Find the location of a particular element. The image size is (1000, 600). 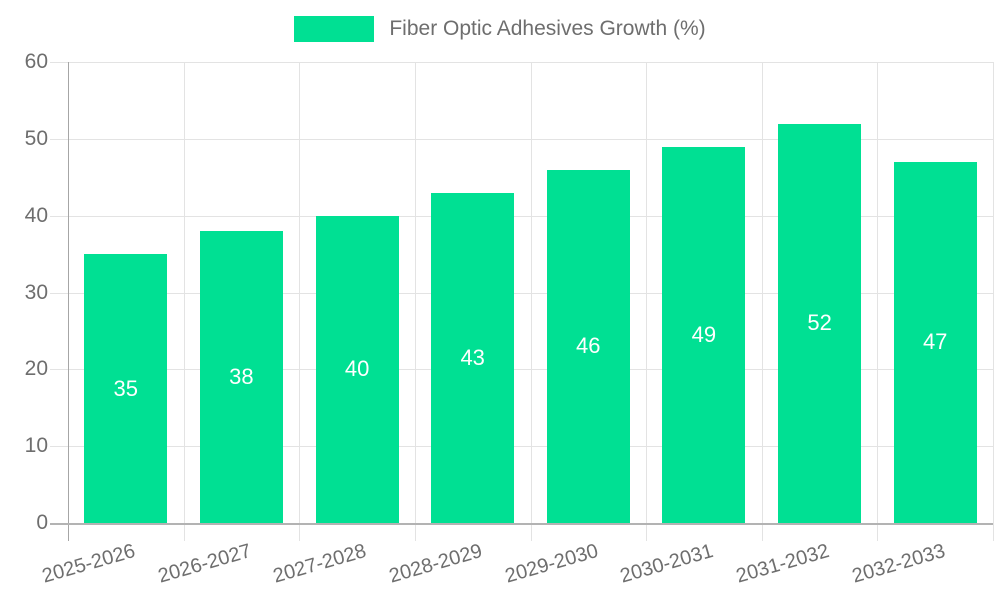

bar-value-label: 52 is located at coordinates (819, 323).